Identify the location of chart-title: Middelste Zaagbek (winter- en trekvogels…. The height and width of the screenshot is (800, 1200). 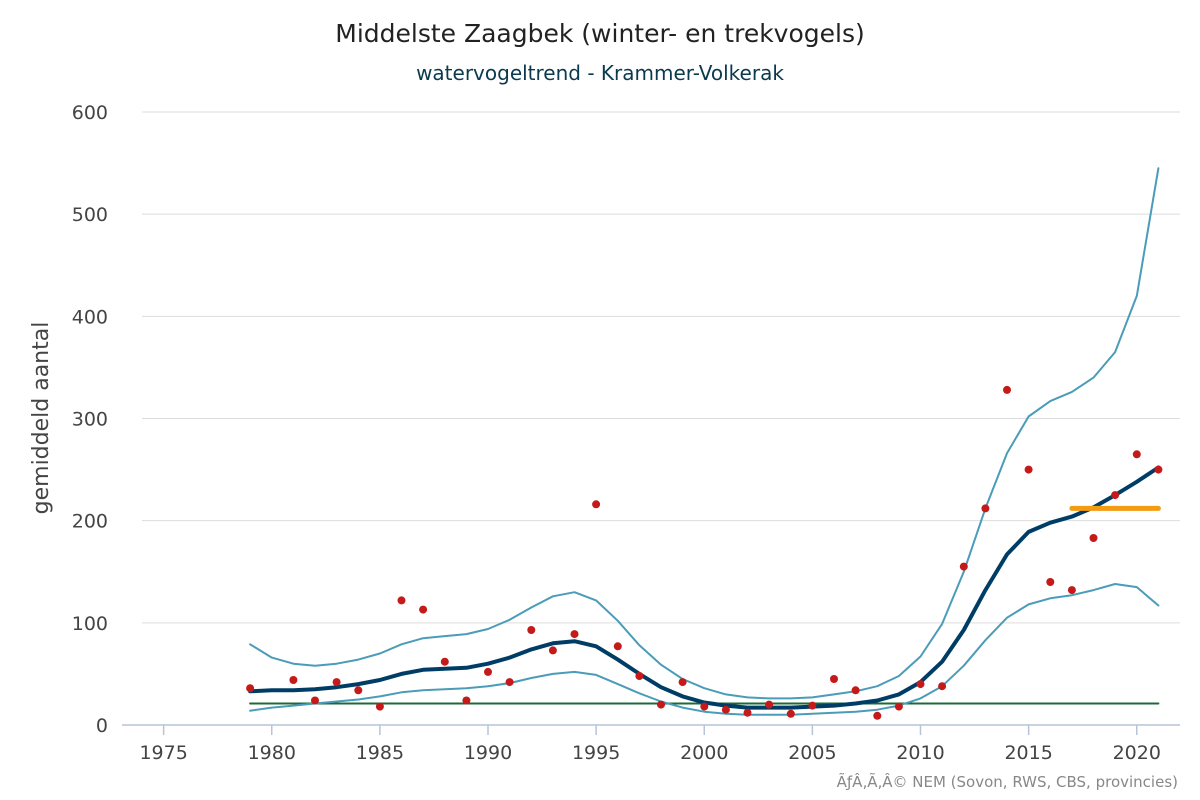
(600, 33).